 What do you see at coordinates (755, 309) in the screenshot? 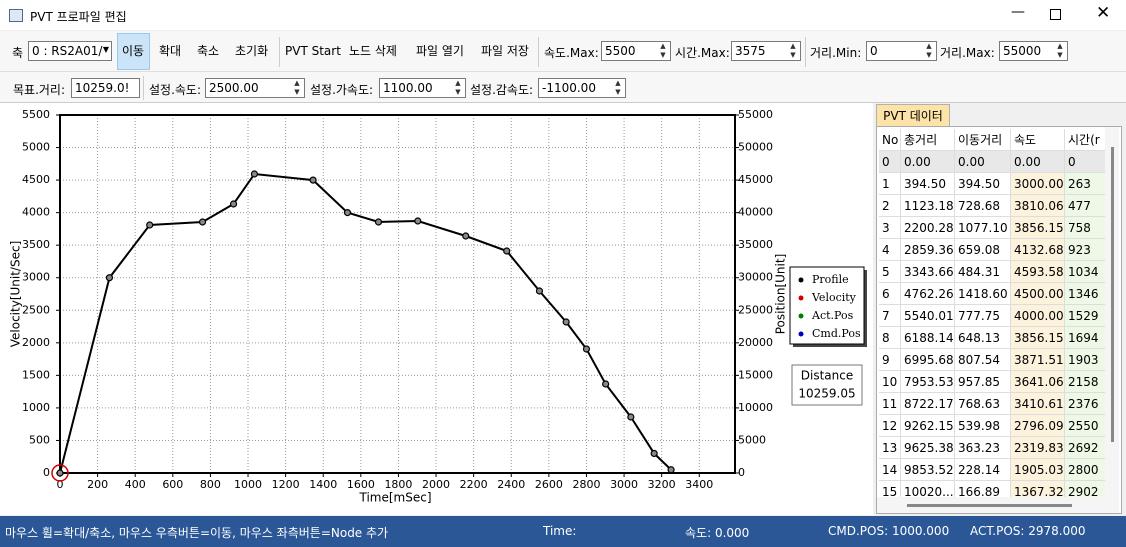
I see `y2-tick-label: 25000` at bounding box center [755, 309].